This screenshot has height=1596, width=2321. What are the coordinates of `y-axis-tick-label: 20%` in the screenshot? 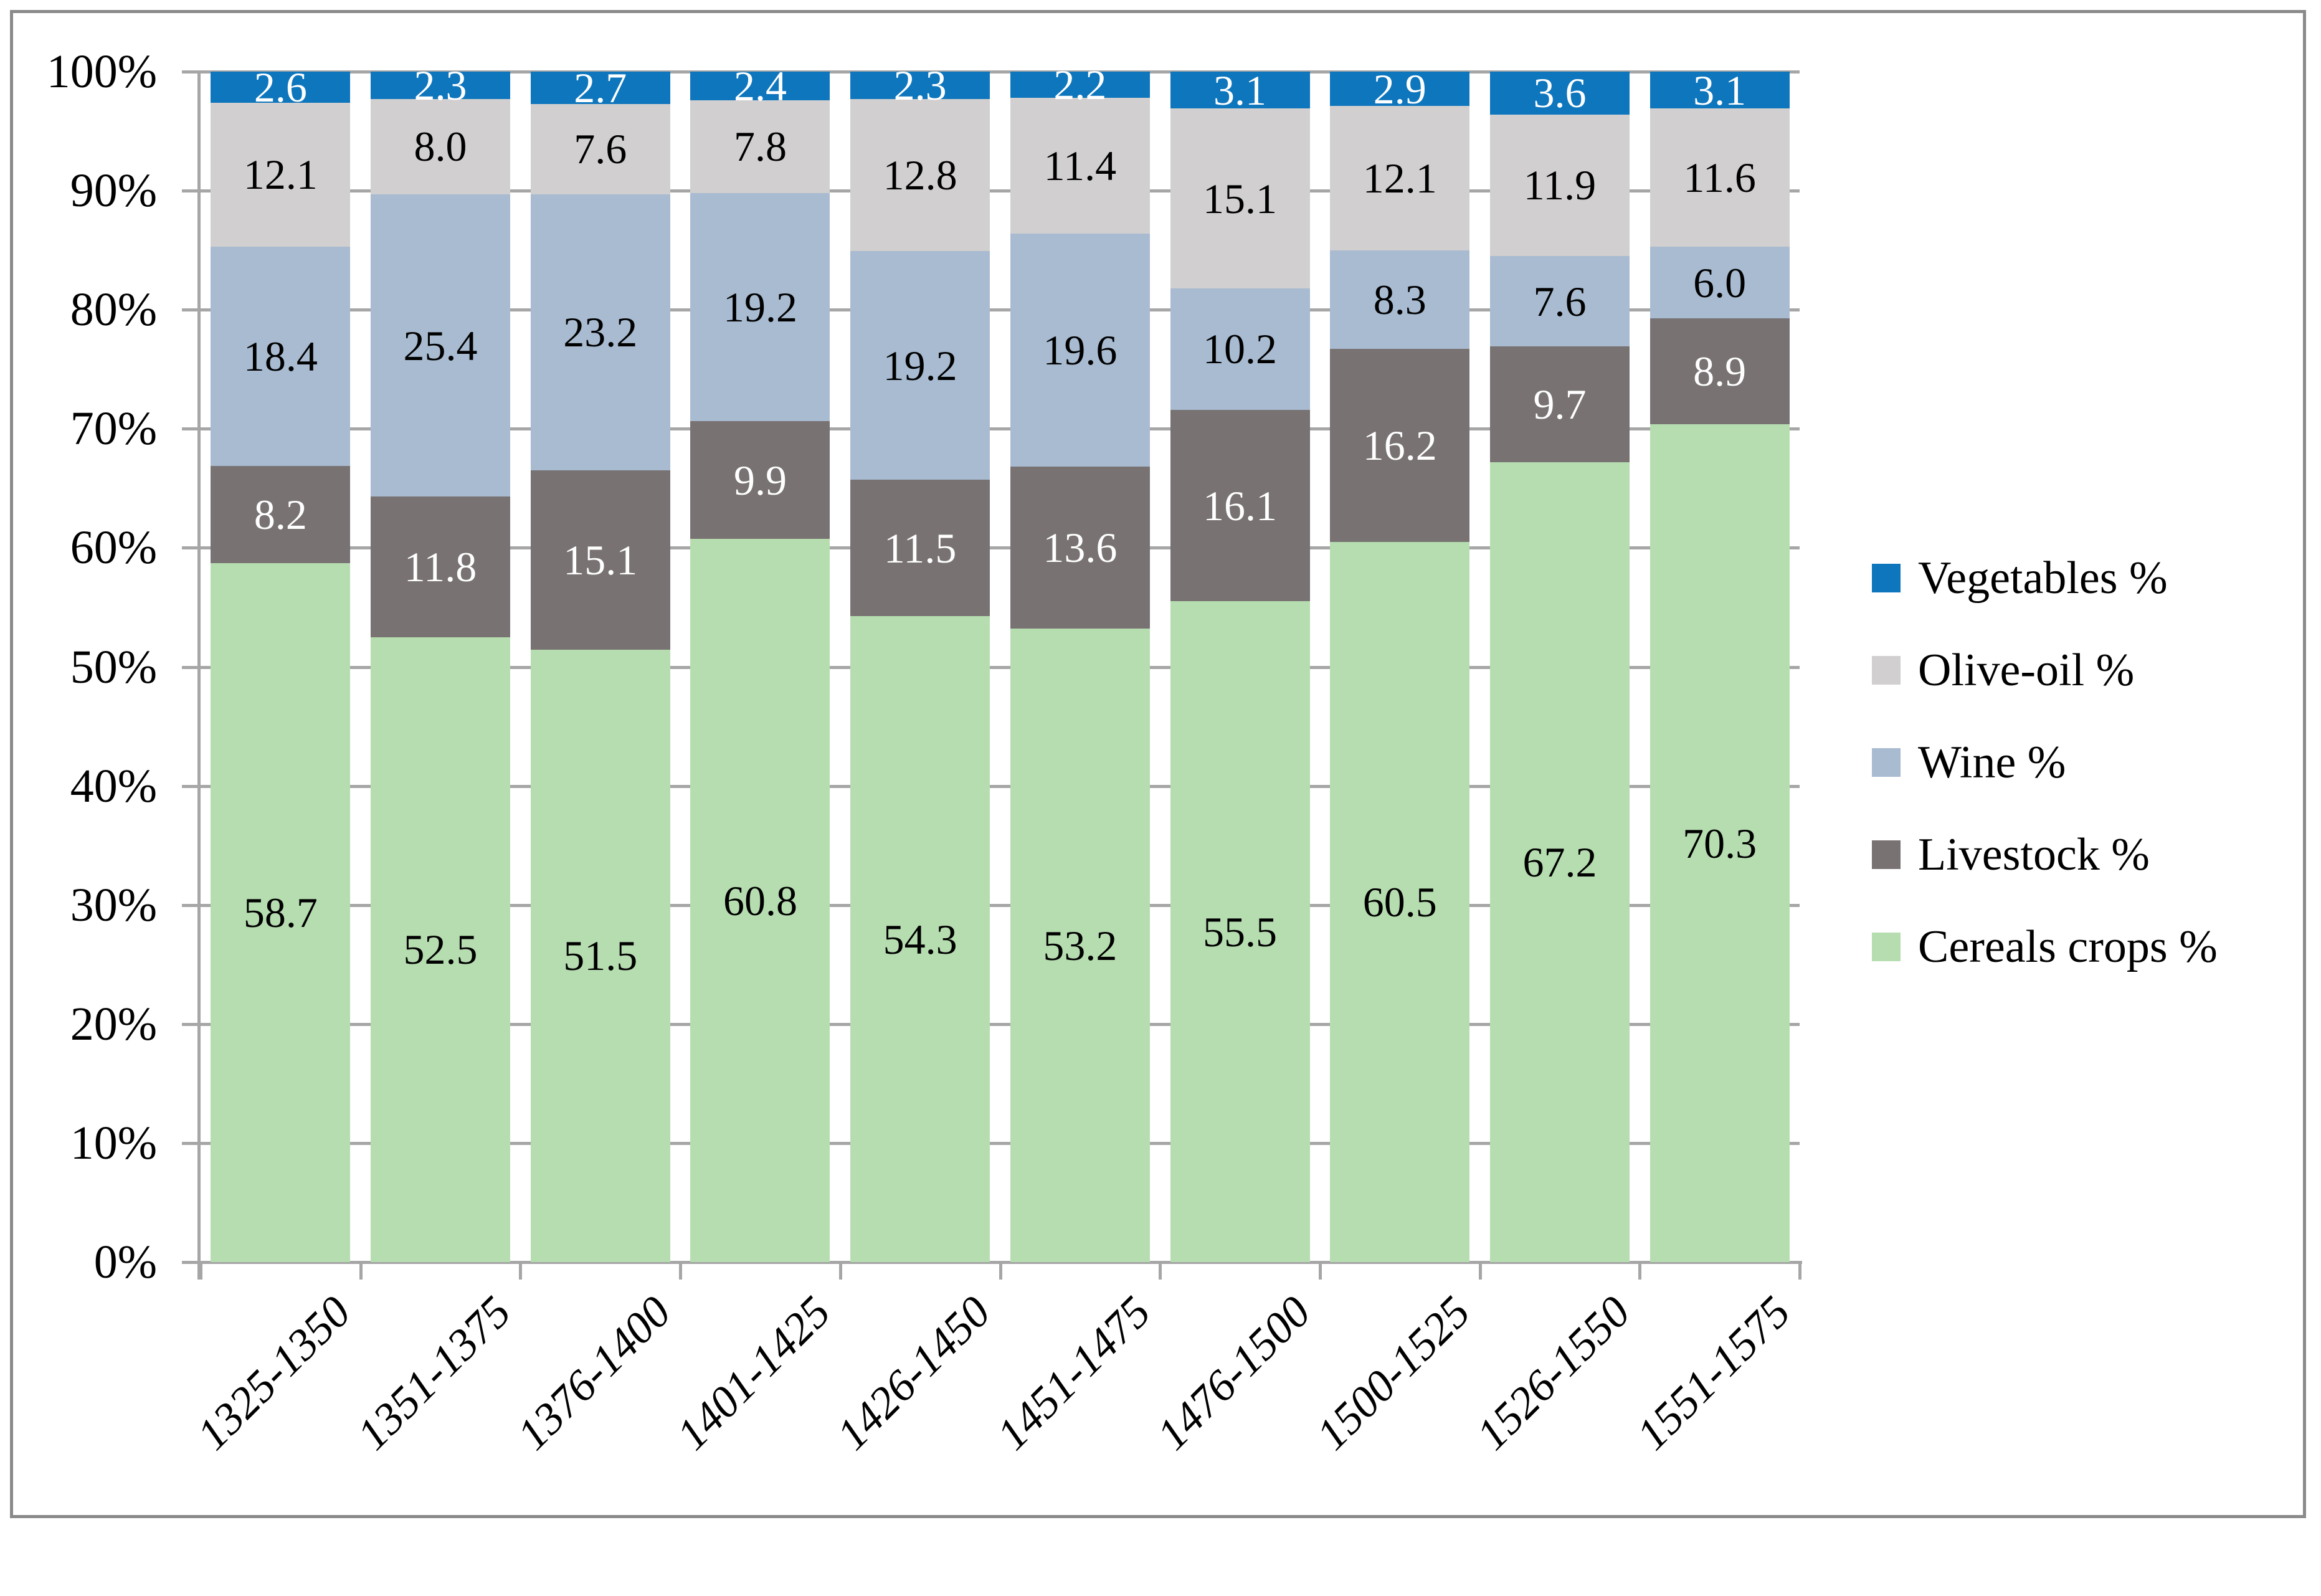 It's located at (113, 1024).